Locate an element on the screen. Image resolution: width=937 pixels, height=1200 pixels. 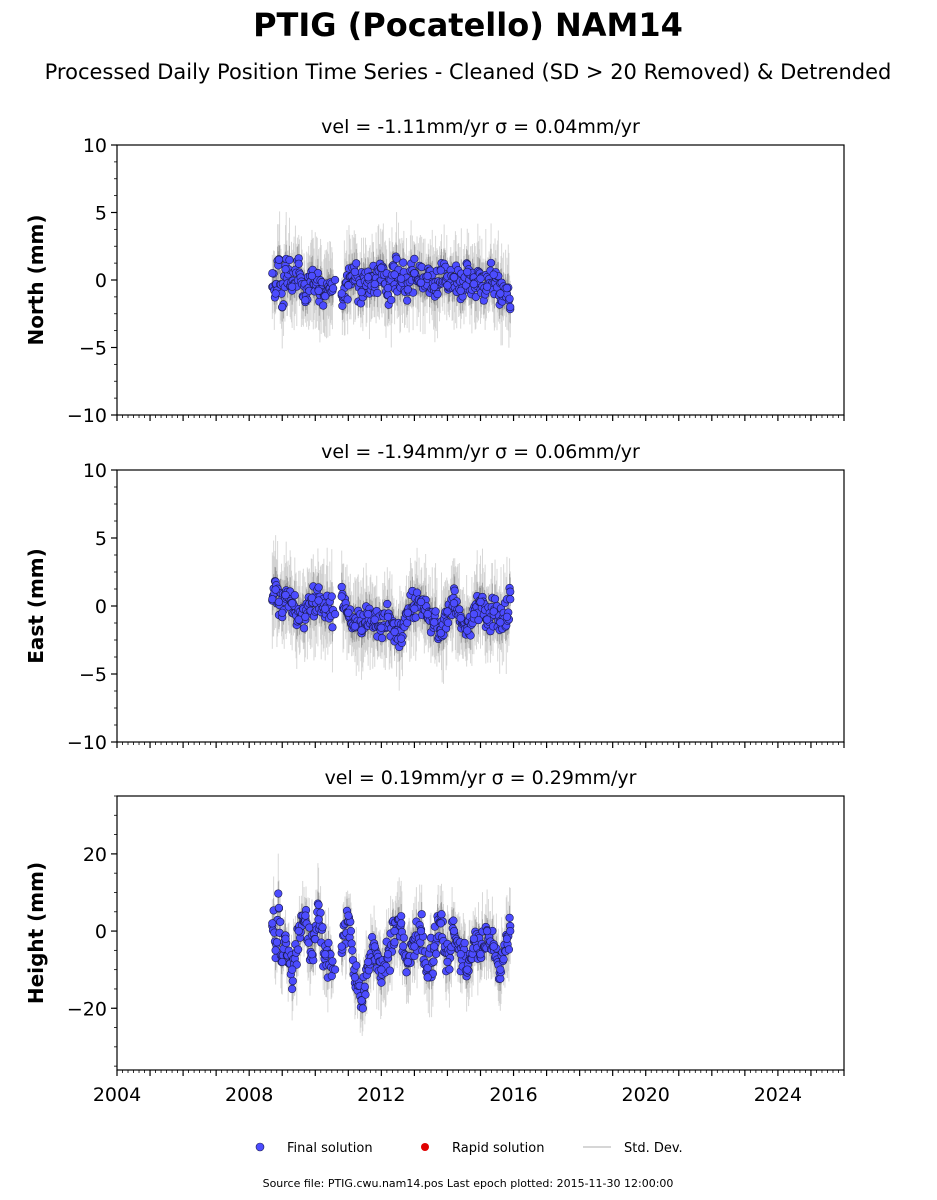
legend-final-swatch is located at coordinates (260, 1147).